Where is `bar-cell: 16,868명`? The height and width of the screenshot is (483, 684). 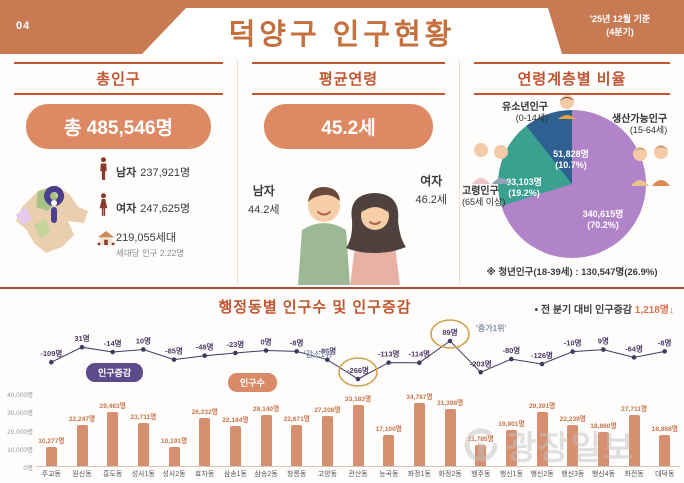 bar-cell: 16,868명 is located at coordinates (664, 429).